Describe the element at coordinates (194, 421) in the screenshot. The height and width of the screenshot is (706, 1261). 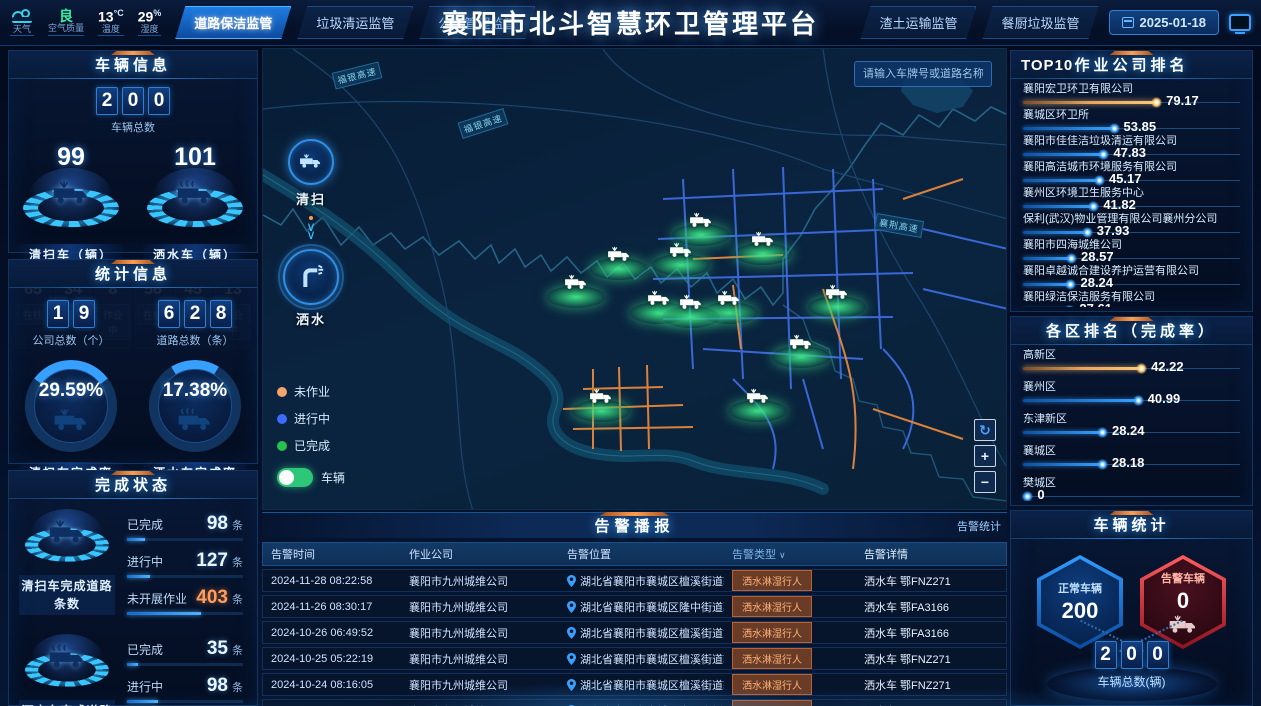
I see `completion-ring: 17.38% 洒水车完成率` at that location.